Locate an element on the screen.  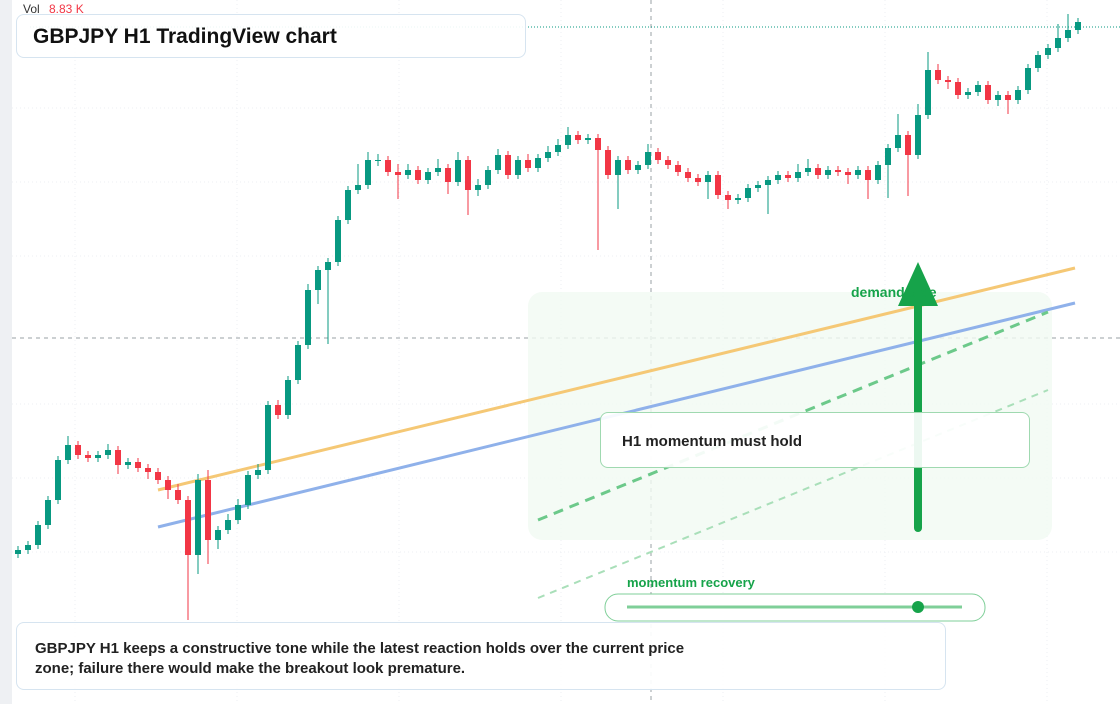
momentum-text: H1 momentum must hold is located at coordinates (712, 441).